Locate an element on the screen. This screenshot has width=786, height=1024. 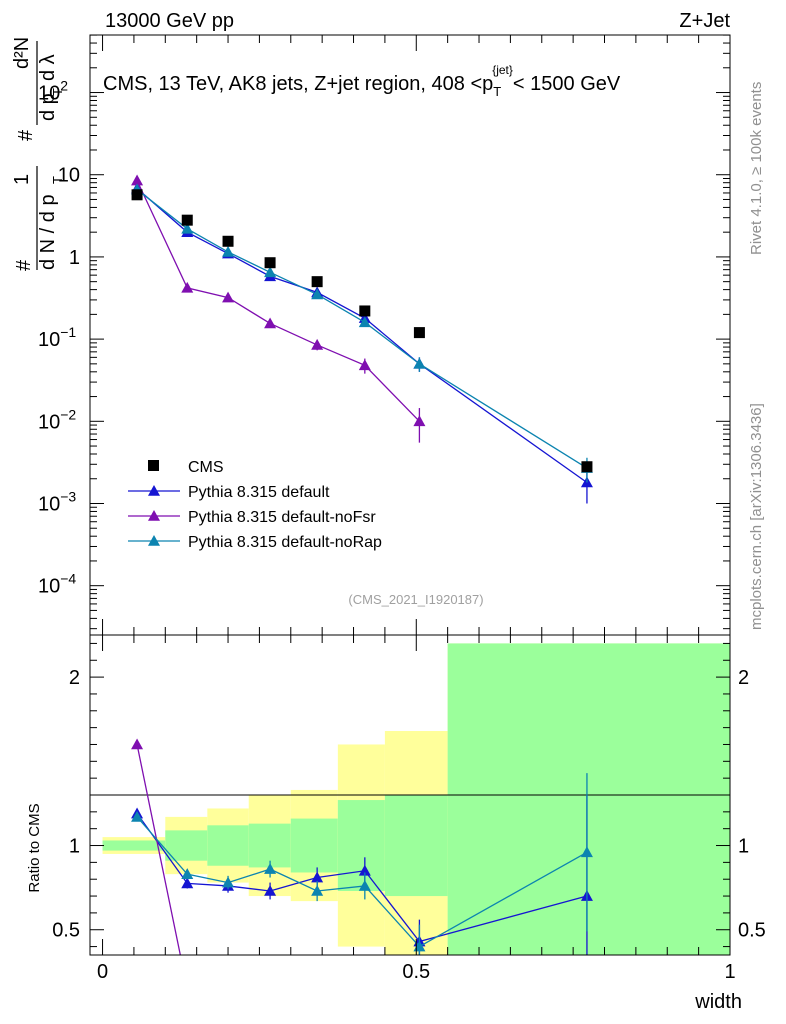
main-y-tick-label-exponent: 2 is located at coordinates (64, 86).